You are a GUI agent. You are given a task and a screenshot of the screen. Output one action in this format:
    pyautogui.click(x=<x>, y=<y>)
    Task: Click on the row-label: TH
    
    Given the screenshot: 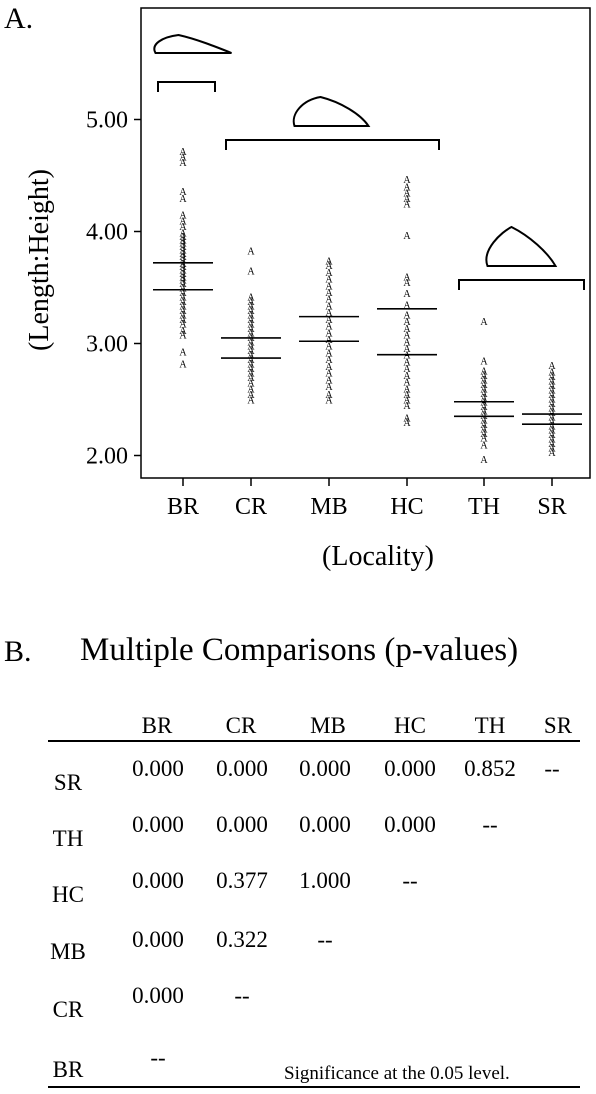 What is the action you would take?
    pyautogui.click(x=68, y=838)
    